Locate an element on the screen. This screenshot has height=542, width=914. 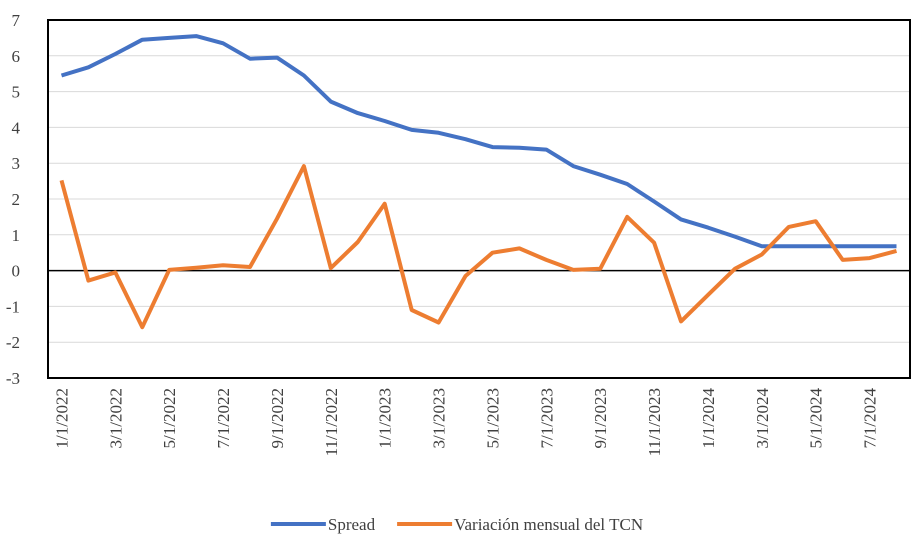
y-tick-label: 4 is located at coordinates (16, 127).